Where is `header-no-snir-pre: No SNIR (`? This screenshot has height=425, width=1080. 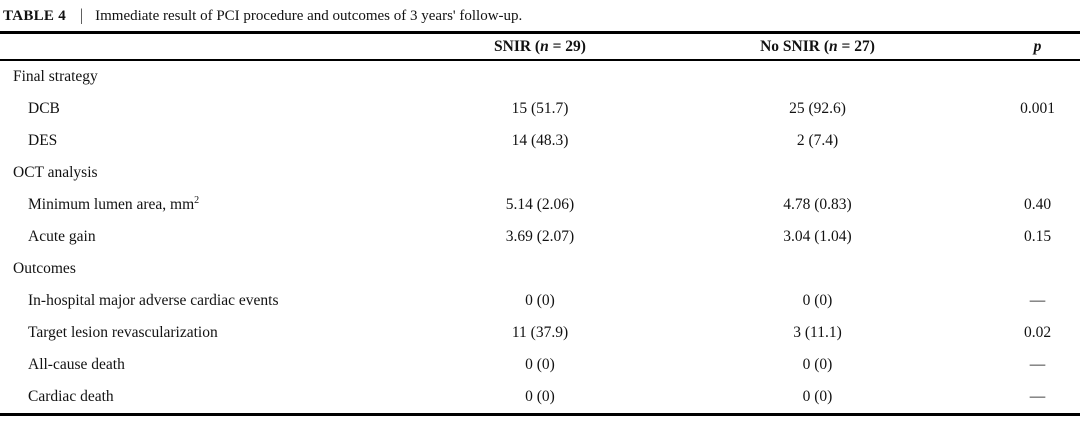 header-no-snir-pre: No SNIR ( is located at coordinates (795, 46).